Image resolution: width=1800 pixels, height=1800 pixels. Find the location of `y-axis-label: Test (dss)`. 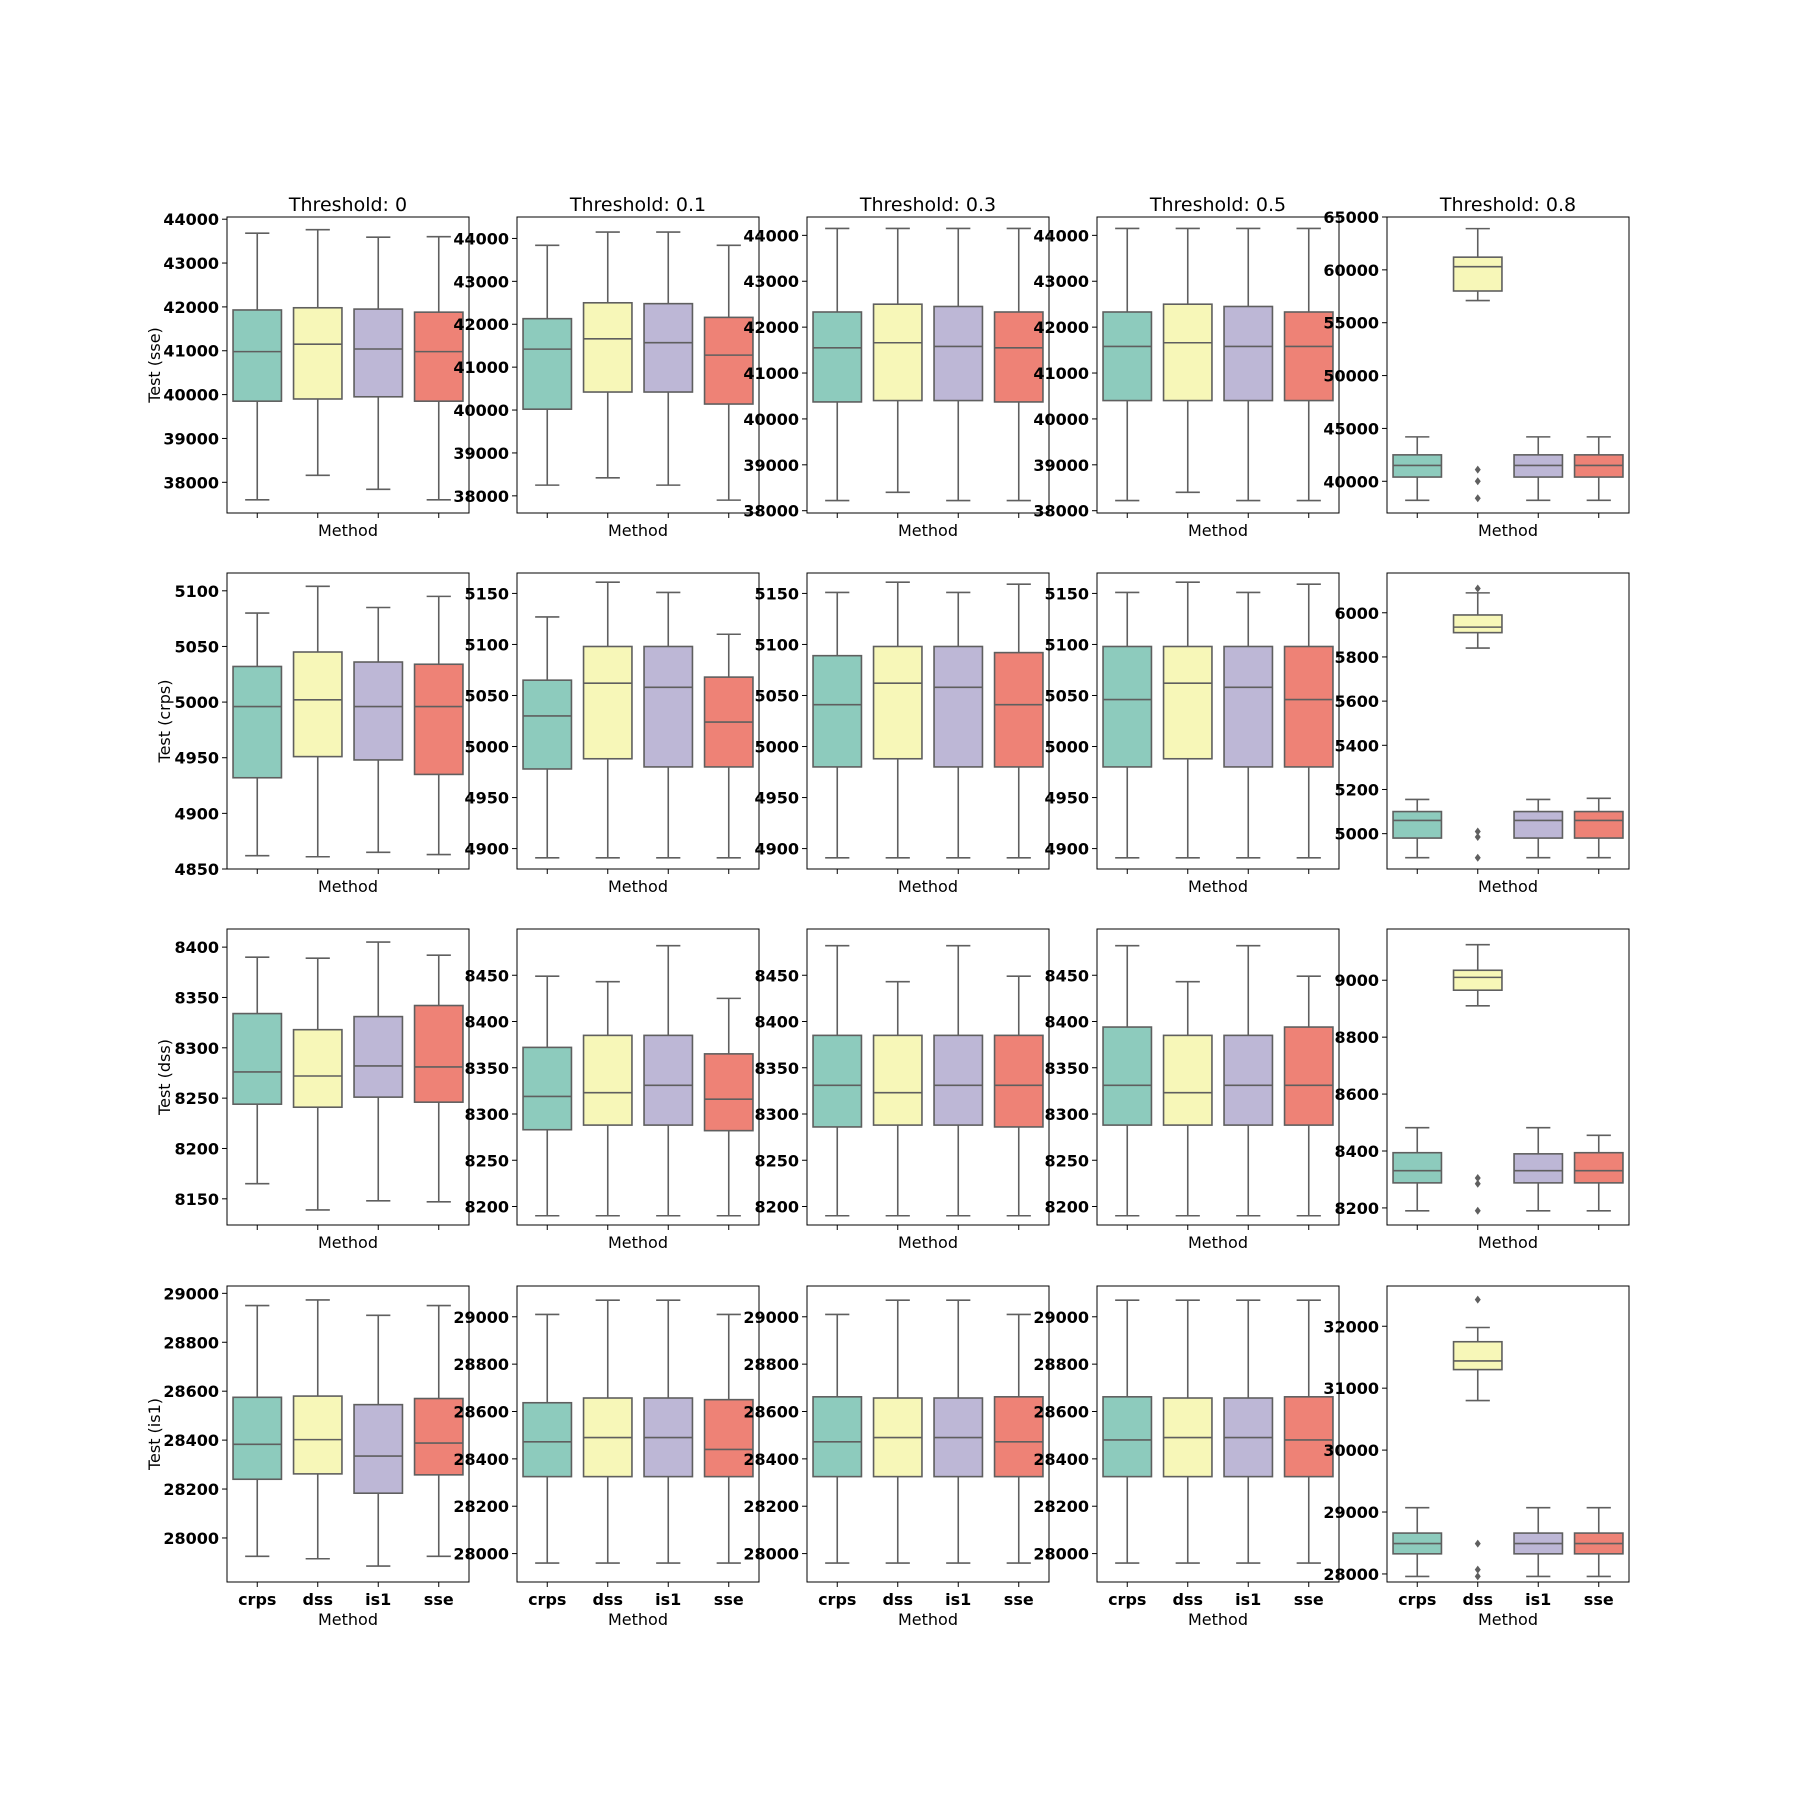

y-axis-label: Test (dss) is located at coordinates (164, 1077).